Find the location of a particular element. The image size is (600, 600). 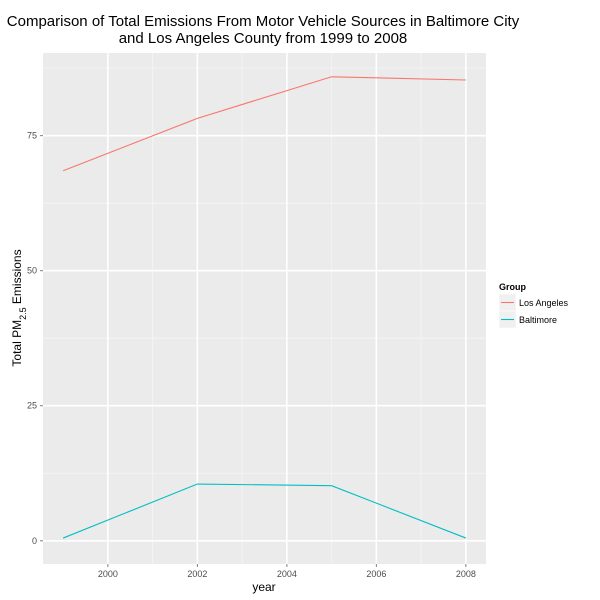

legend-items: Los Angeles Baltimore is located at coordinates (533, 311).